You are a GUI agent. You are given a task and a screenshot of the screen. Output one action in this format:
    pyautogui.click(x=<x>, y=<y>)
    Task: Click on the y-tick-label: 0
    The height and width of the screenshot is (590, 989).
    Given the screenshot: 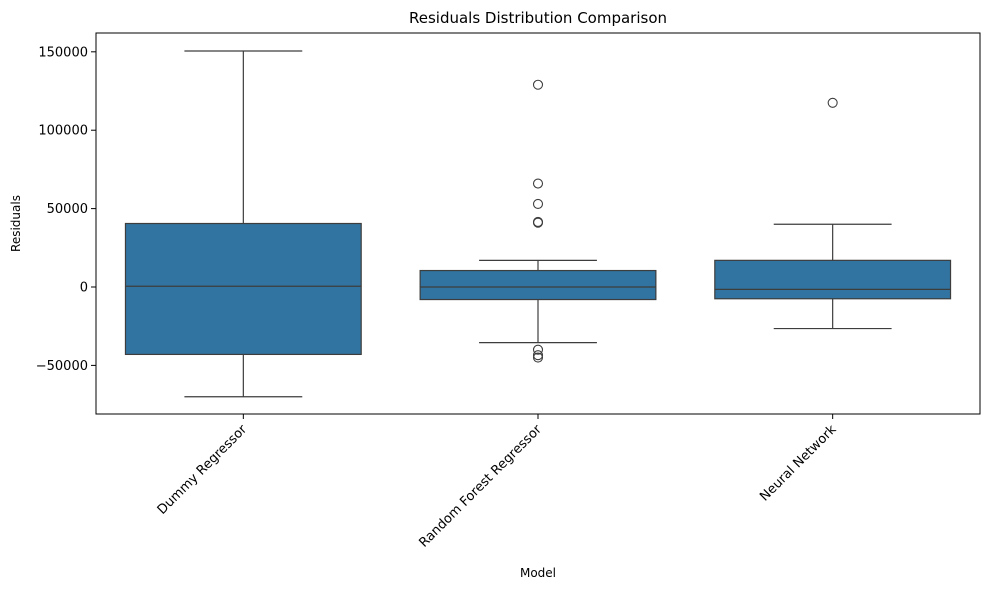 What is the action you would take?
    pyautogui.click(x=84, y=288)
    